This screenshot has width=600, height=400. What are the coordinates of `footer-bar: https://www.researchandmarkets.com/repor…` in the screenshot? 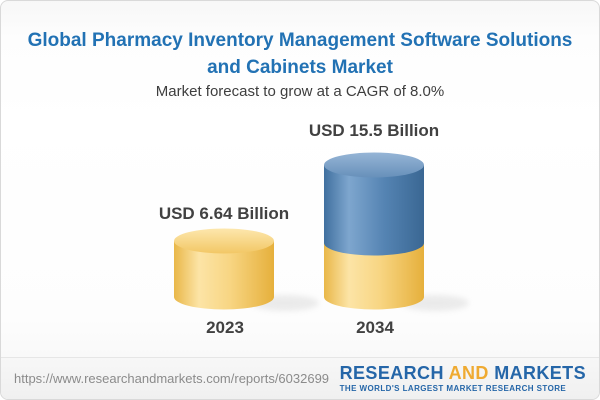 It's located at (300, 378).